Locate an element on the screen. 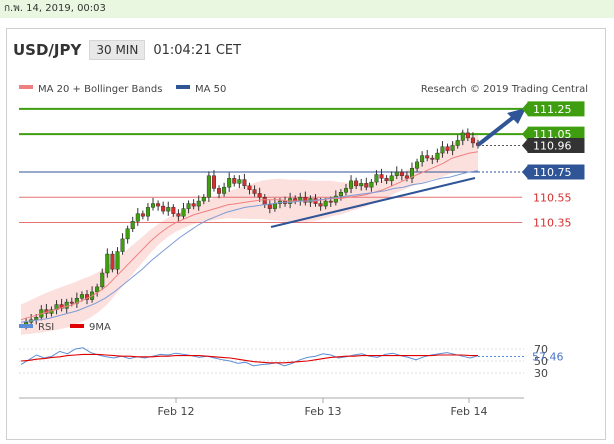 The height and width of the screenshot is (444, 614). level-tag-pointer-110.35 is located at coordinates (525, 222).